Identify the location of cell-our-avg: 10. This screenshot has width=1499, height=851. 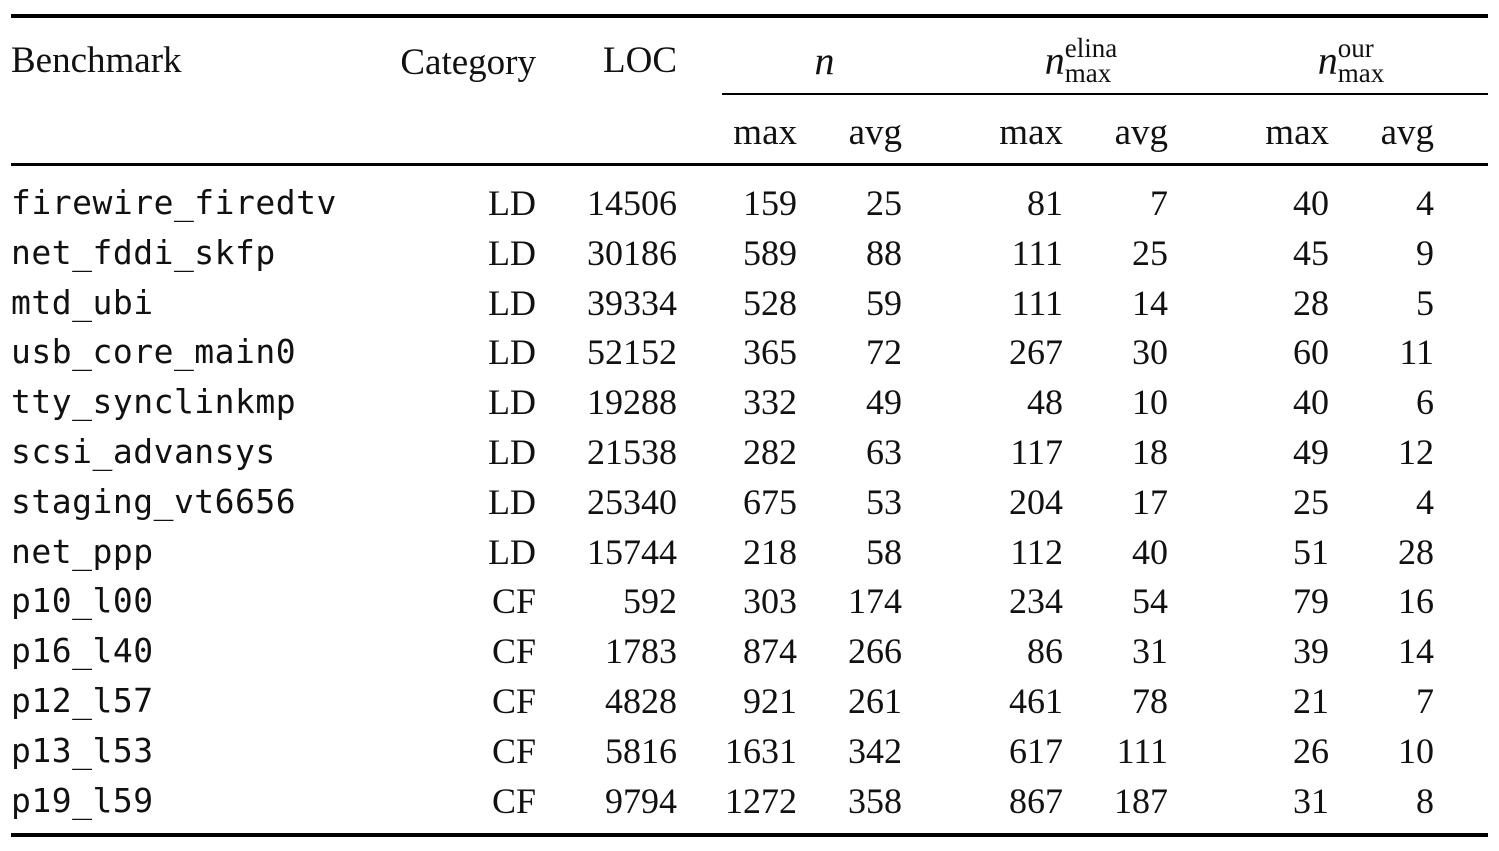
(1416, 750).